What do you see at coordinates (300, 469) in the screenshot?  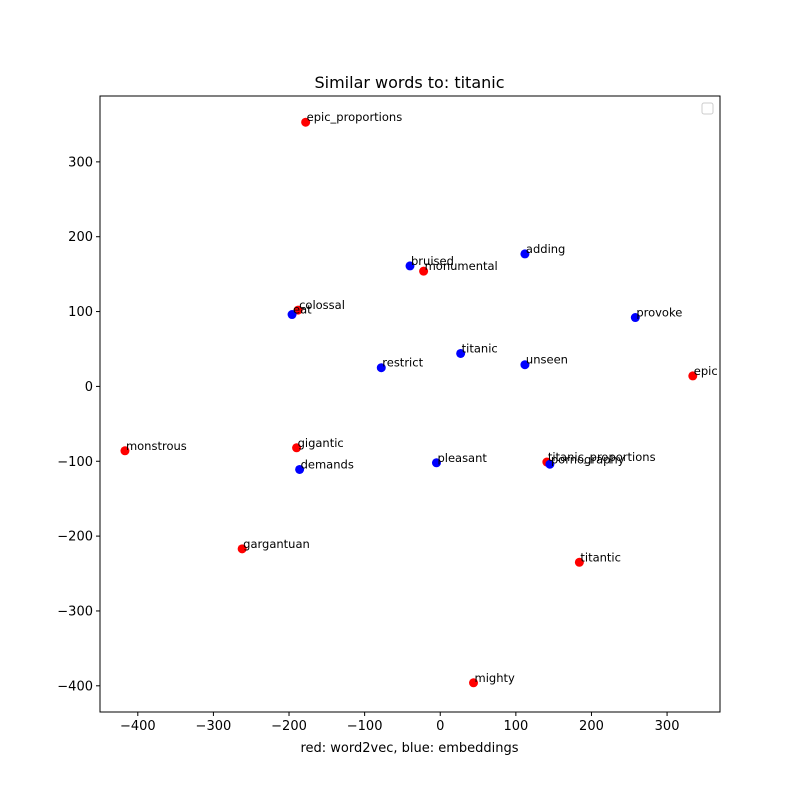 I see `point-demands` at bounding box center [300, 469].